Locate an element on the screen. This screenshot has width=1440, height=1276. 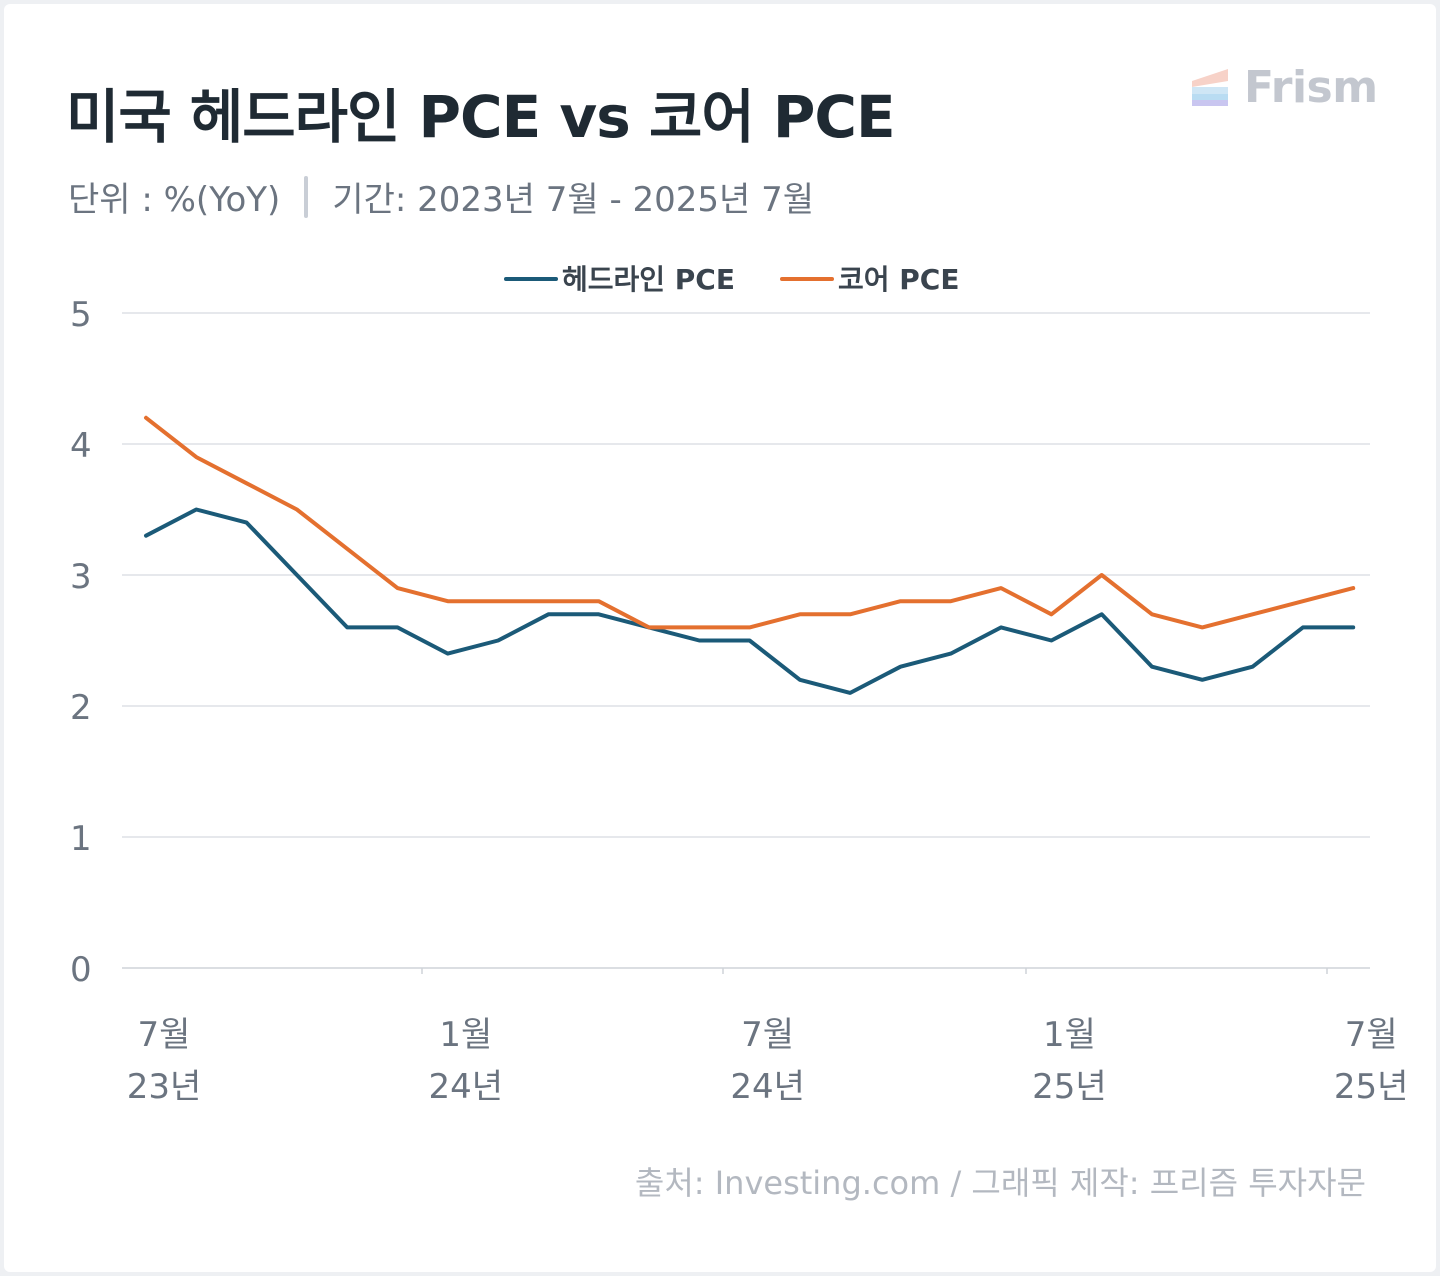
chart-subtitle: 단위 : %(YoY) 기간: 2023년 7월 - 2025년 7월 is located at coordinates (441, 196).